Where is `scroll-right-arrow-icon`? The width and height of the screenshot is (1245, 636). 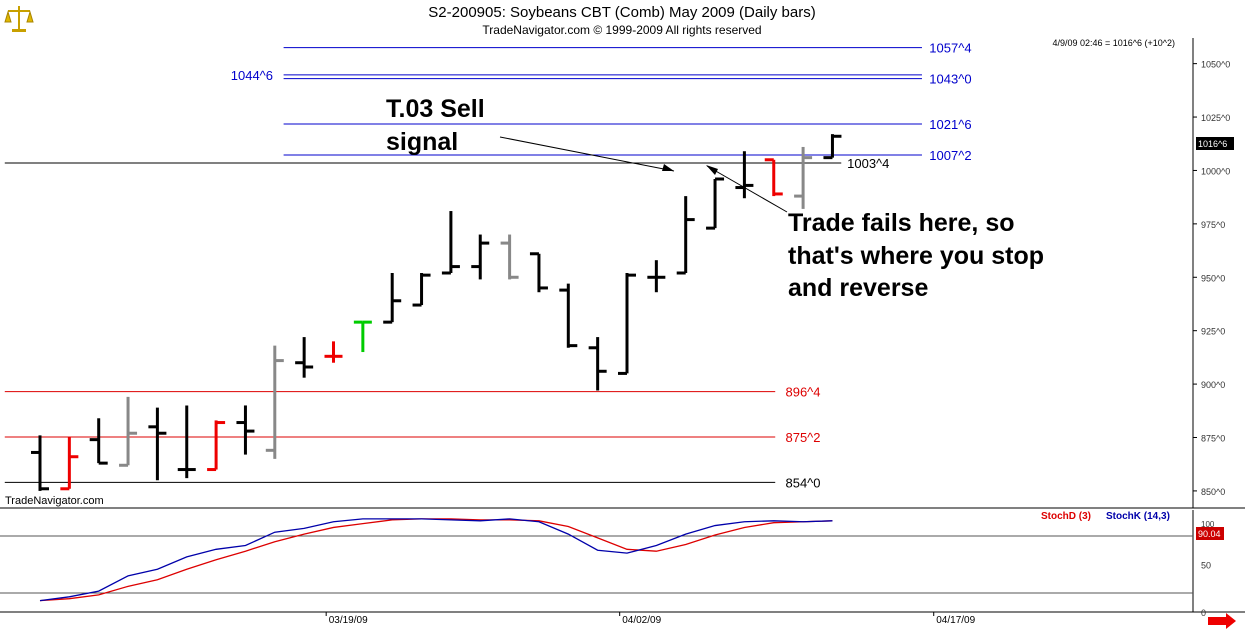 scroll-right-arrow-icon is located at coordinates (1222, 621).